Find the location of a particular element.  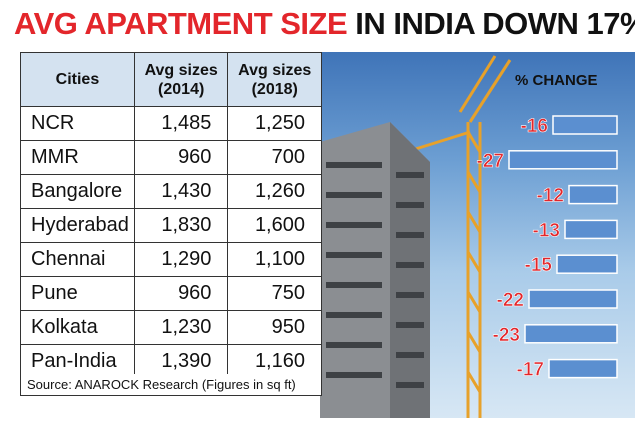

page-title: AVG APARTMENT SIZE IN INDIA DOWN 17% is located at coordinates (317, 24).